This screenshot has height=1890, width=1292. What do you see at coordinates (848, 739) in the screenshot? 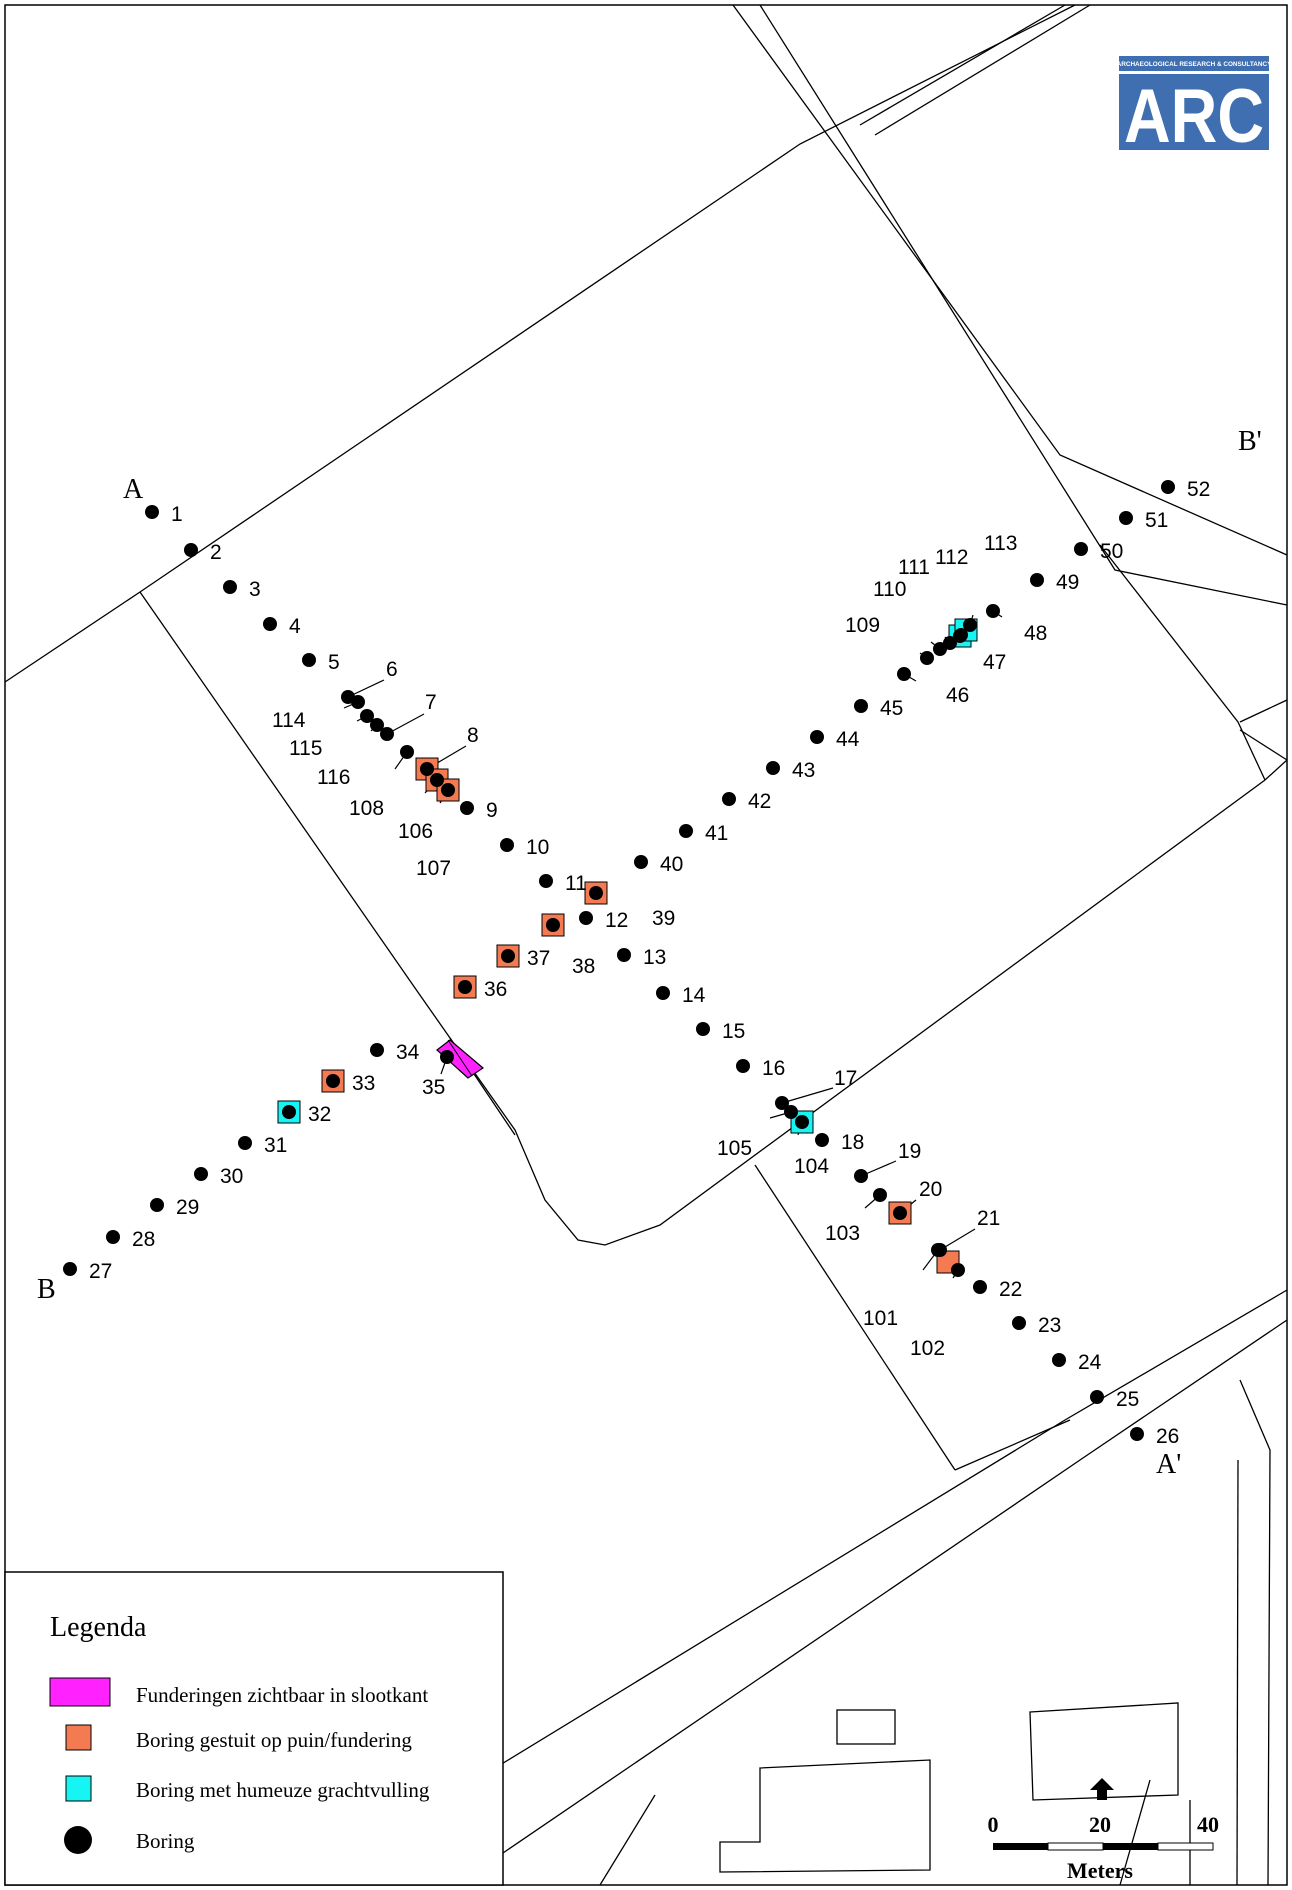
I see `boring-label-44: 44` at bounding box center [848, 739].